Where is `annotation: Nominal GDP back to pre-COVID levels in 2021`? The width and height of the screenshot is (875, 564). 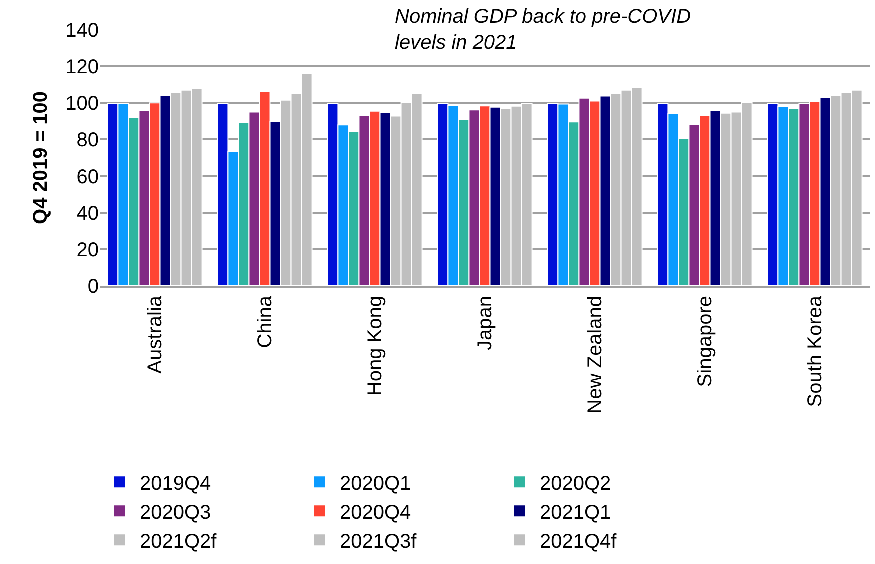 annotation: Nominal GDP back to pre-COVID levels in 2021 is located at coordinates (543, 30).